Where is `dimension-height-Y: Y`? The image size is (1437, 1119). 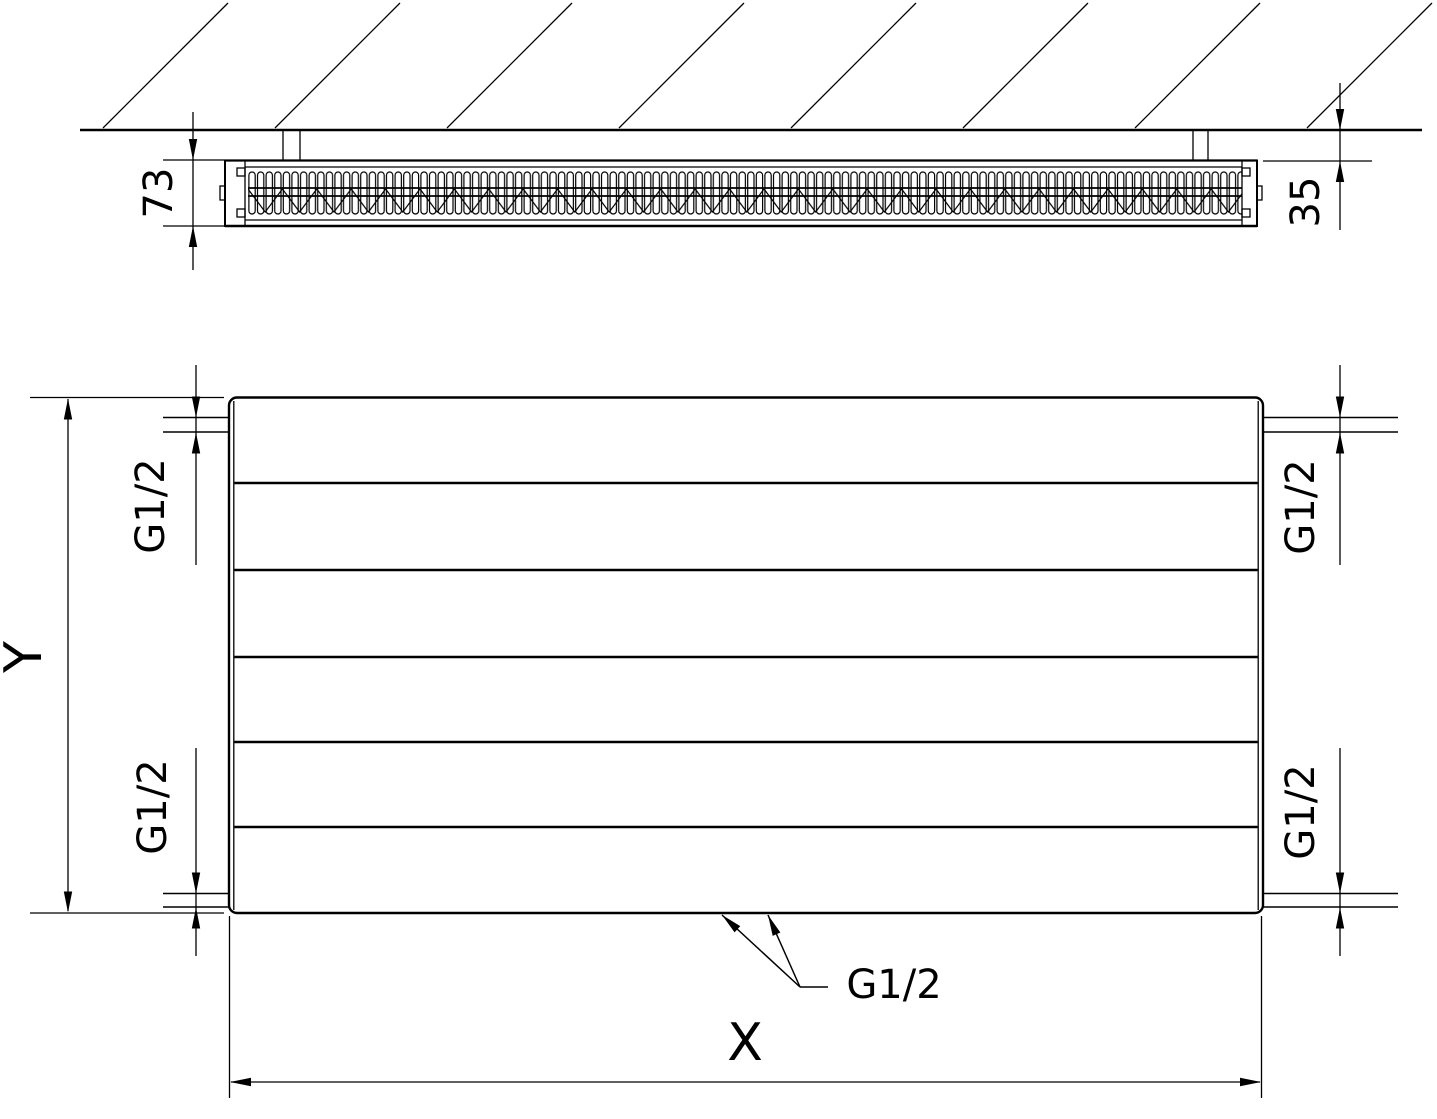
dimension-height-Y: Y is located at coordinates (112, 655).